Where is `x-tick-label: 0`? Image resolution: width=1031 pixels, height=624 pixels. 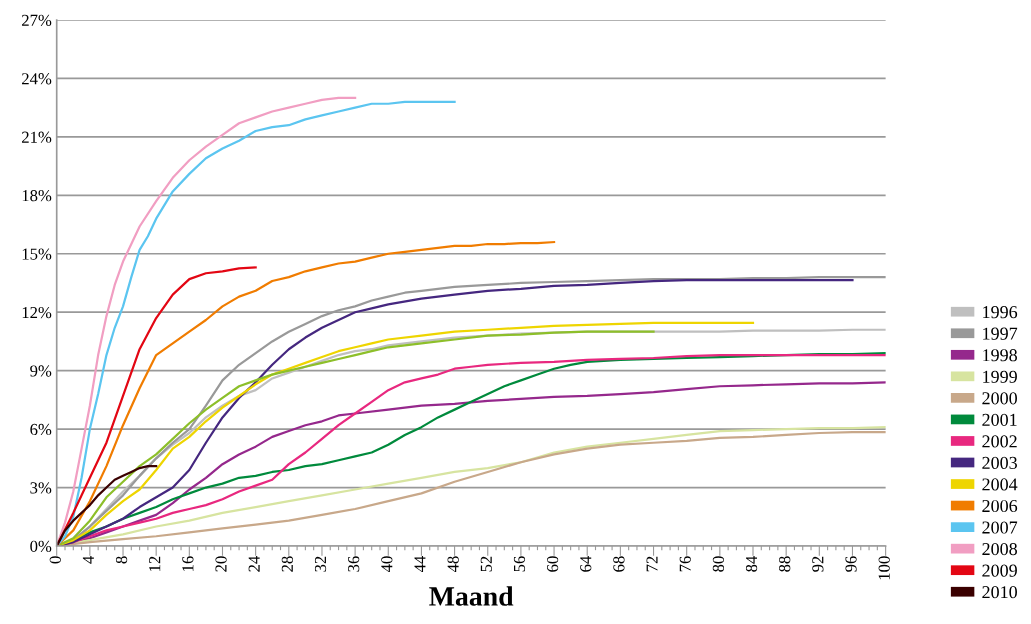 x-tick-label: 0 is located at coordinates (55, 560).